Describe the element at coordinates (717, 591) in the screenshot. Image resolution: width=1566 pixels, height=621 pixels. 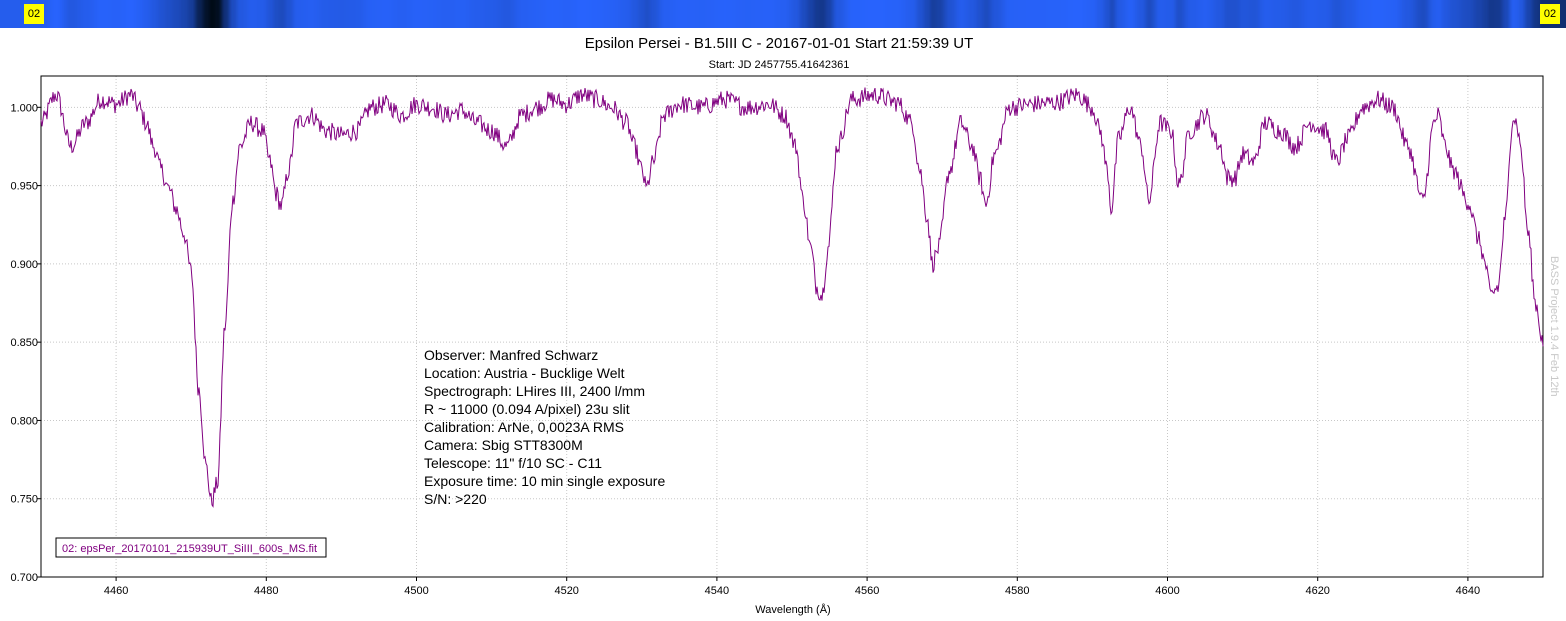
I see `x-tick-label: 4540` at that location.